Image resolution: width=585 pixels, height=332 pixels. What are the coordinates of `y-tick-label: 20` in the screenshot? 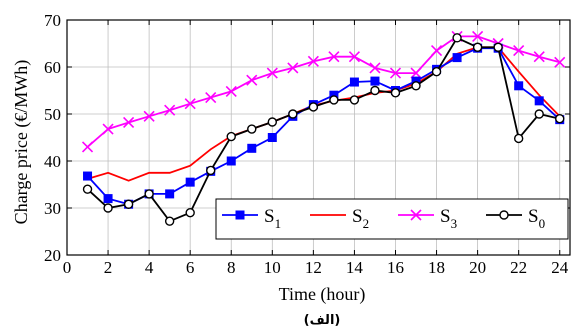 It's located at (52, 255).